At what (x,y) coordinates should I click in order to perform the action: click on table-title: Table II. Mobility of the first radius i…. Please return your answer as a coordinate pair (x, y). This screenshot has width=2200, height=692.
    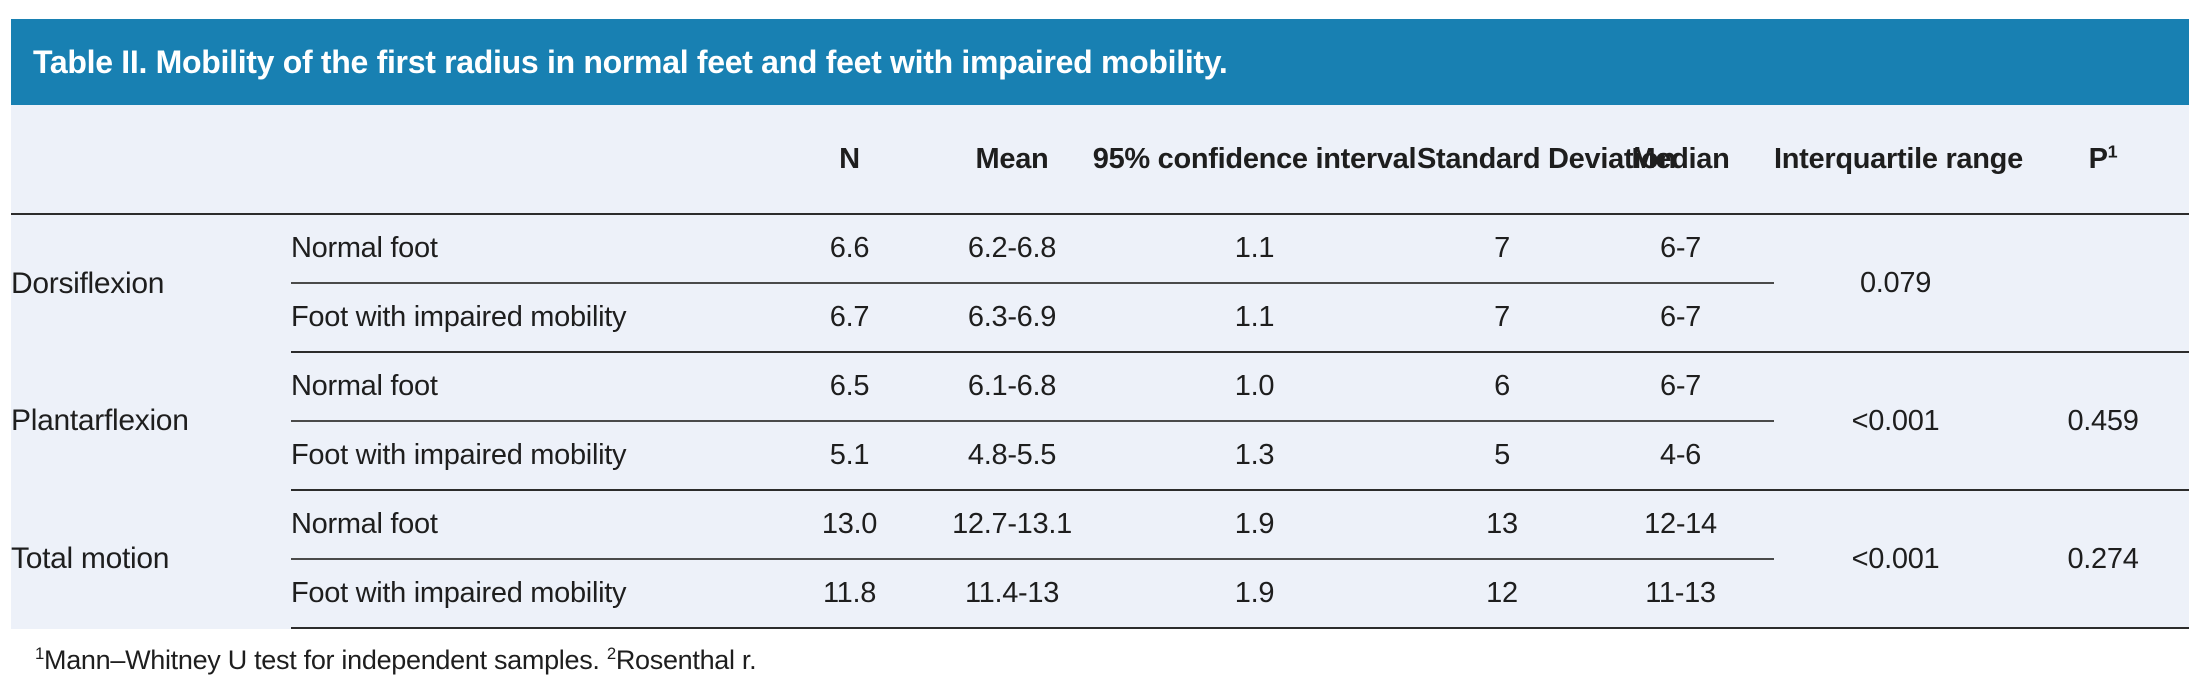
    Looking at the image, I should click on (630, 61).